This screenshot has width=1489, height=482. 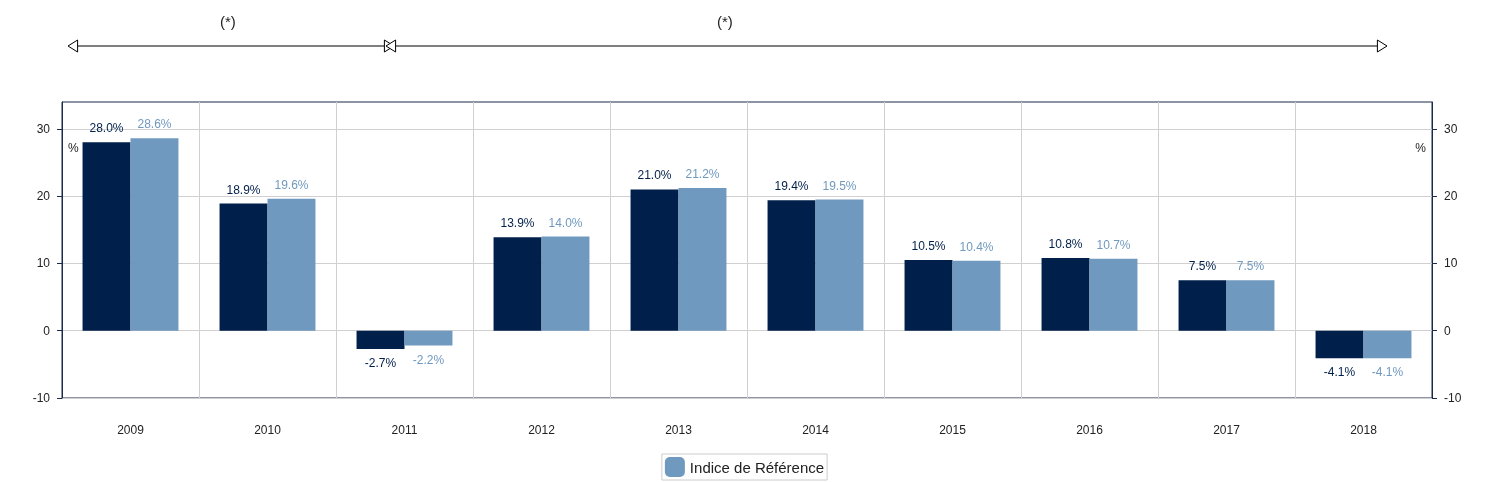 What do you see at coordinates (291, 184) in the screenshot?
I see `data-label: 19.6%` at bounding box center [291, 184].